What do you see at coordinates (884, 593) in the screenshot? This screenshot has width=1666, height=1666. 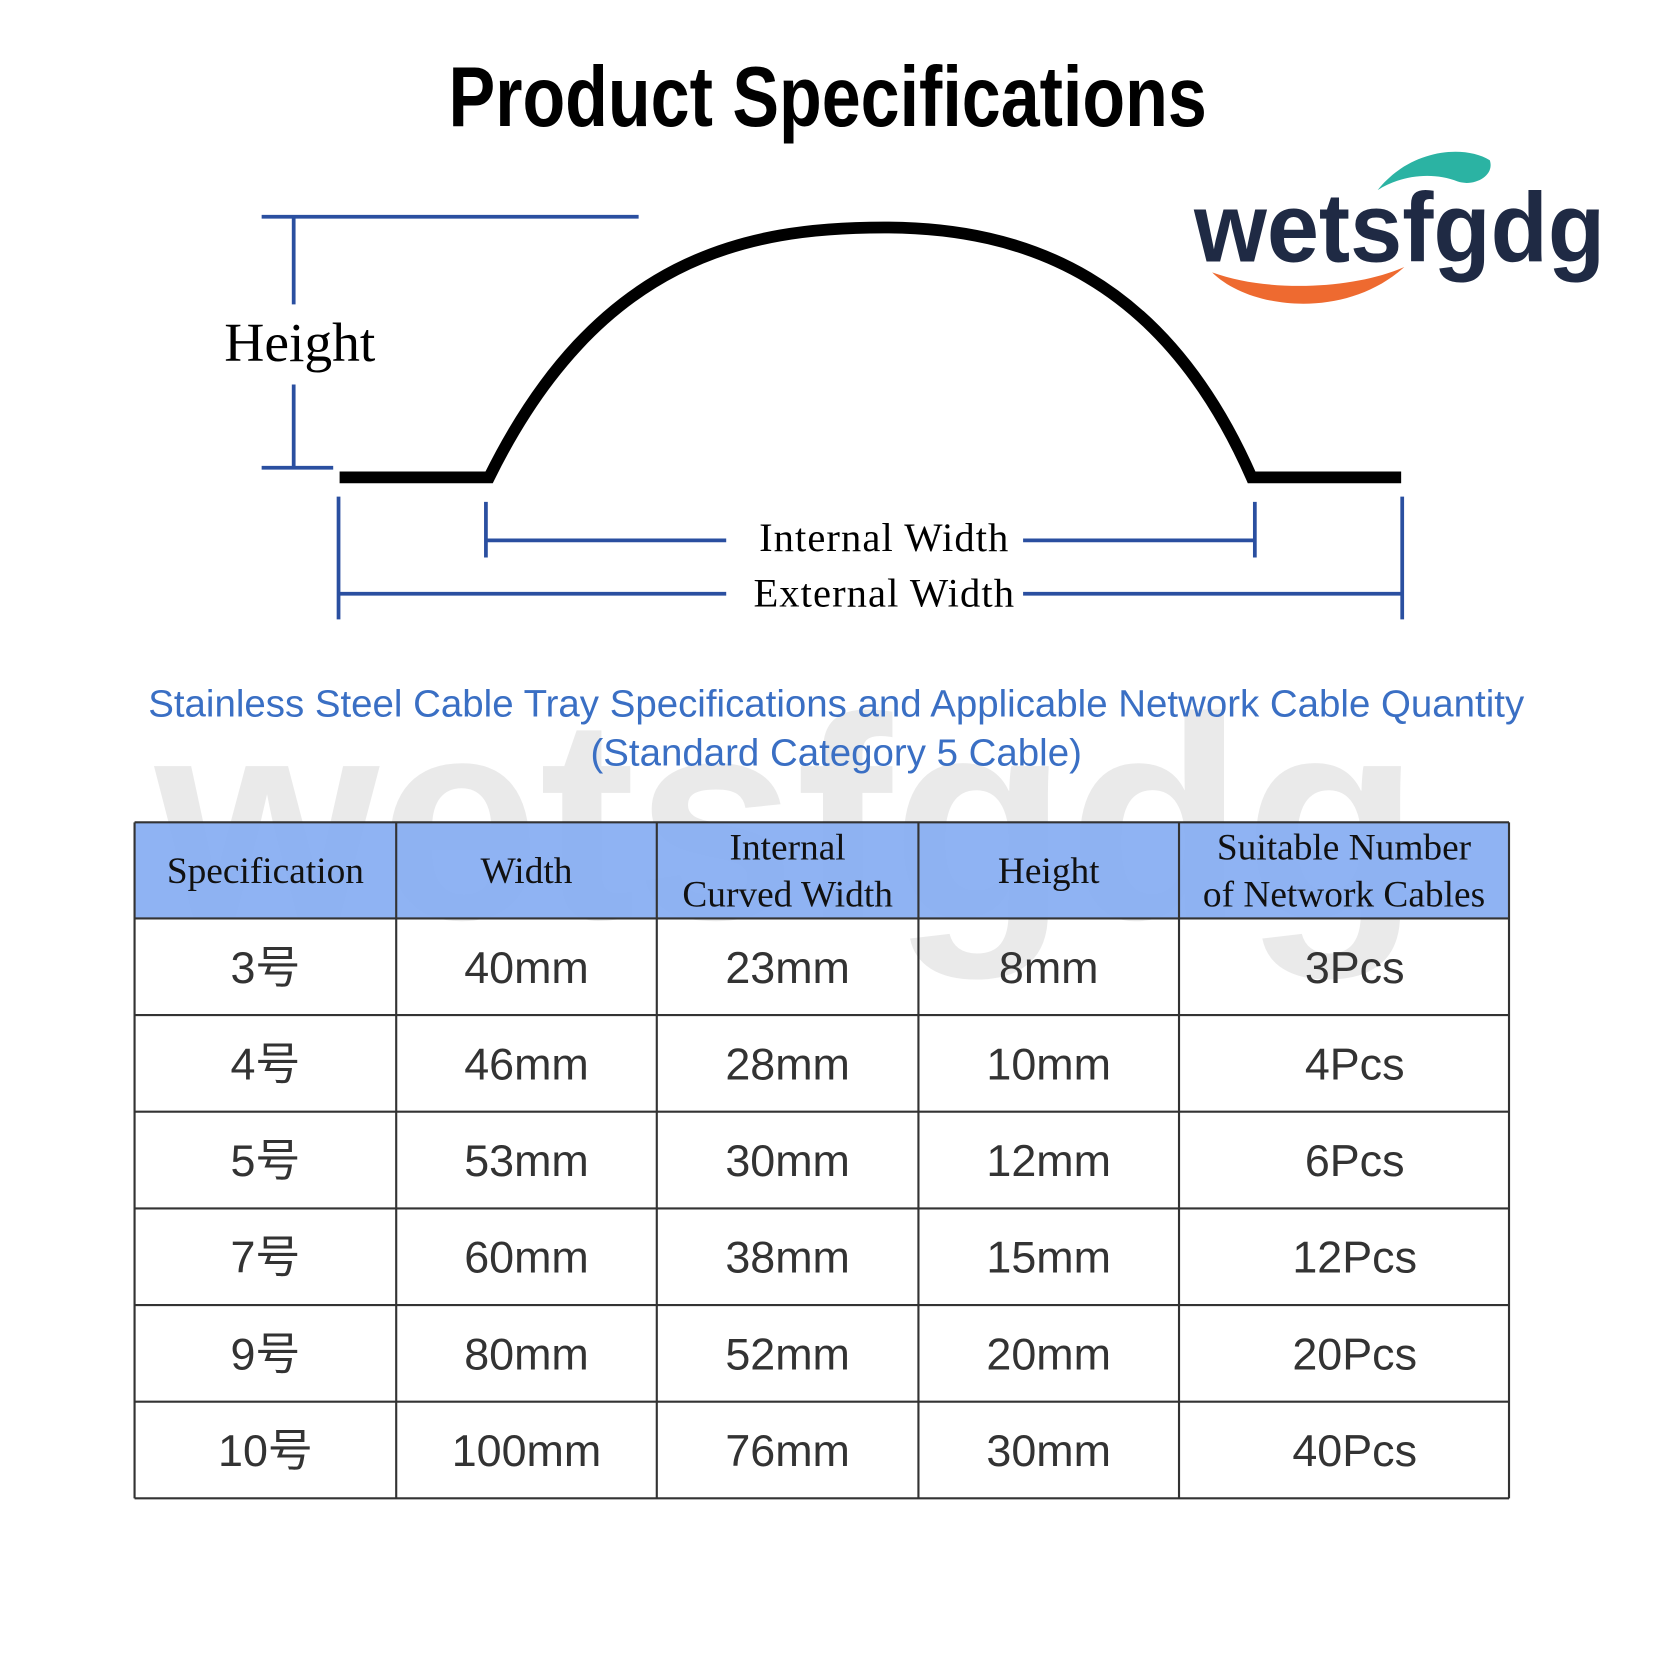 I see `external-width-label: External Width` at bounding box center [884, 593].